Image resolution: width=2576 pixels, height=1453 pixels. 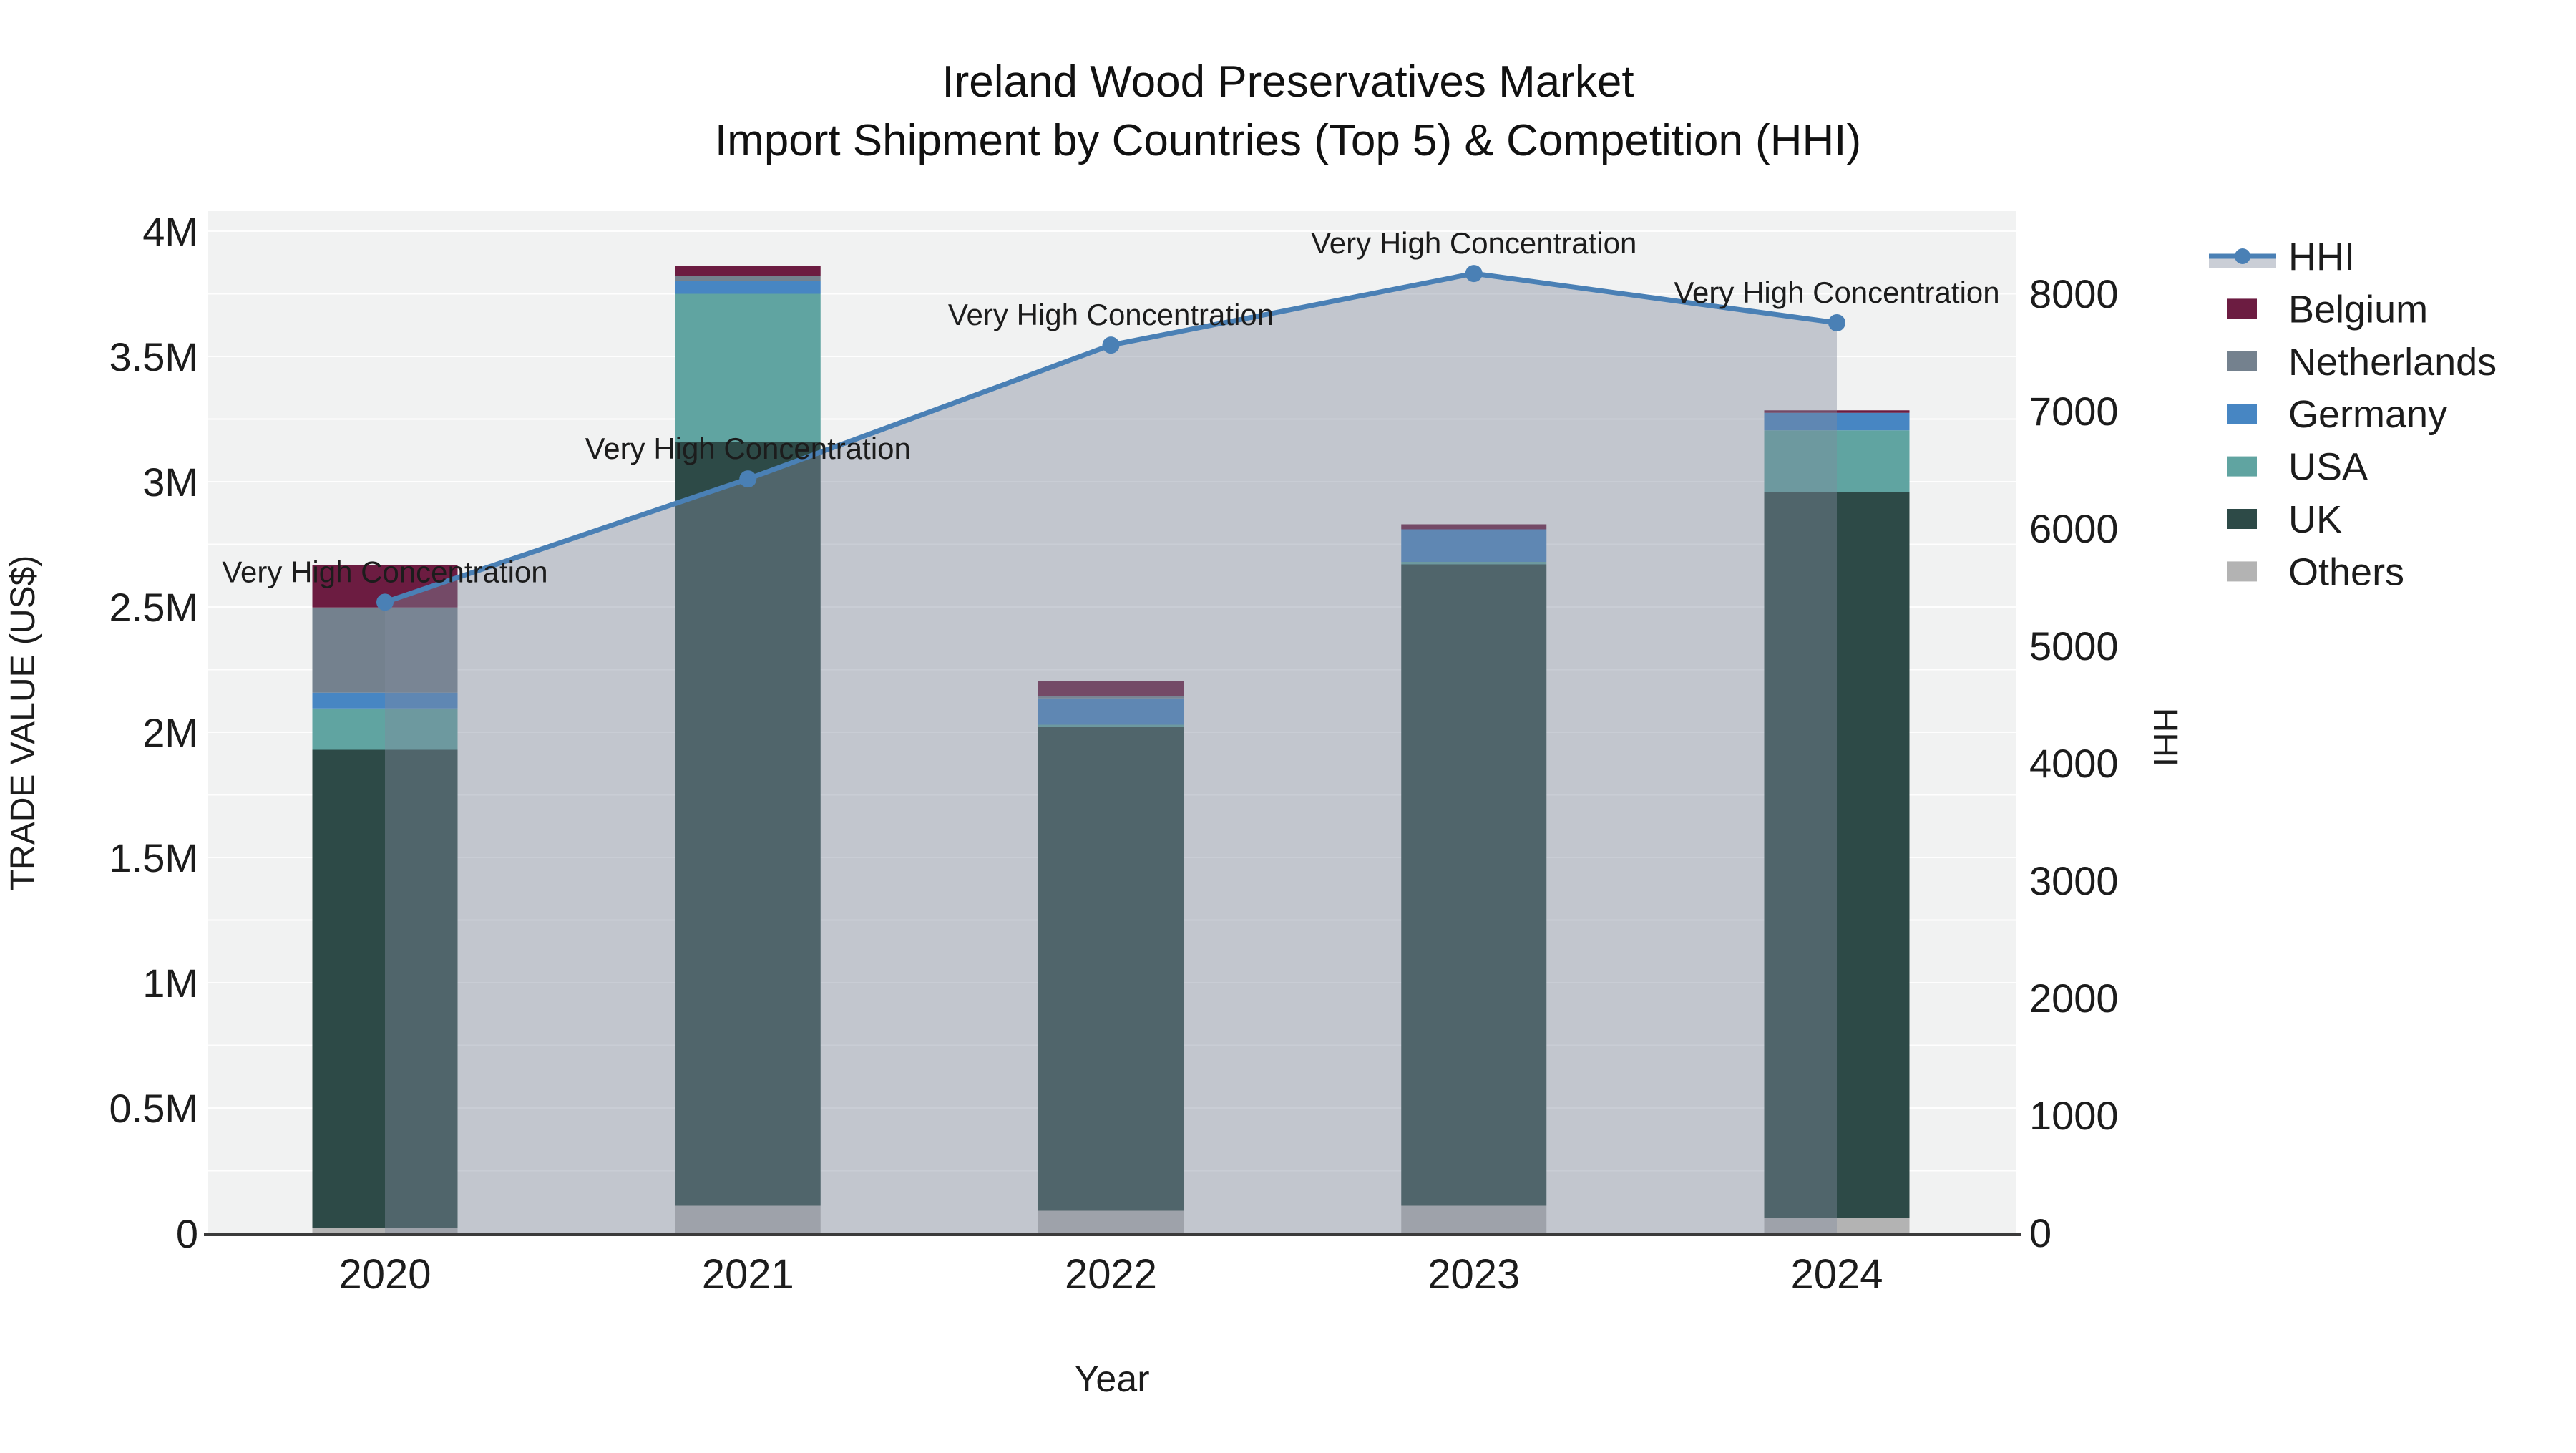 I want to click on bar-segment-usa-2022, so click(x=1111, y=725).